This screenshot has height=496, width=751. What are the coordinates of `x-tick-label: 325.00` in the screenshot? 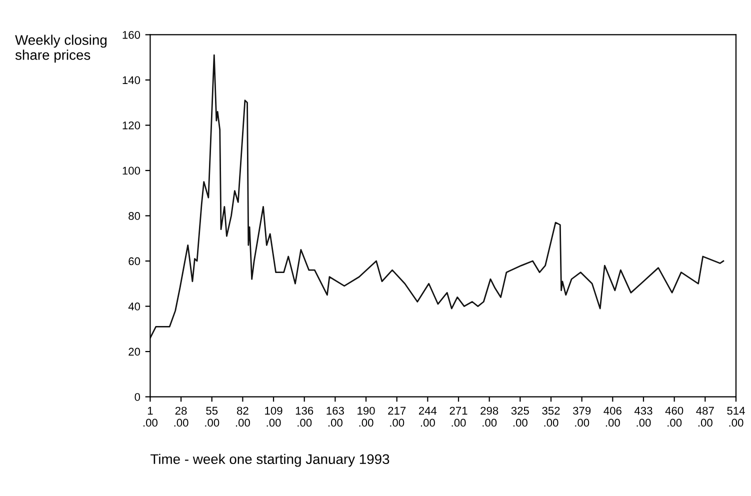 It's located at (520, 416).